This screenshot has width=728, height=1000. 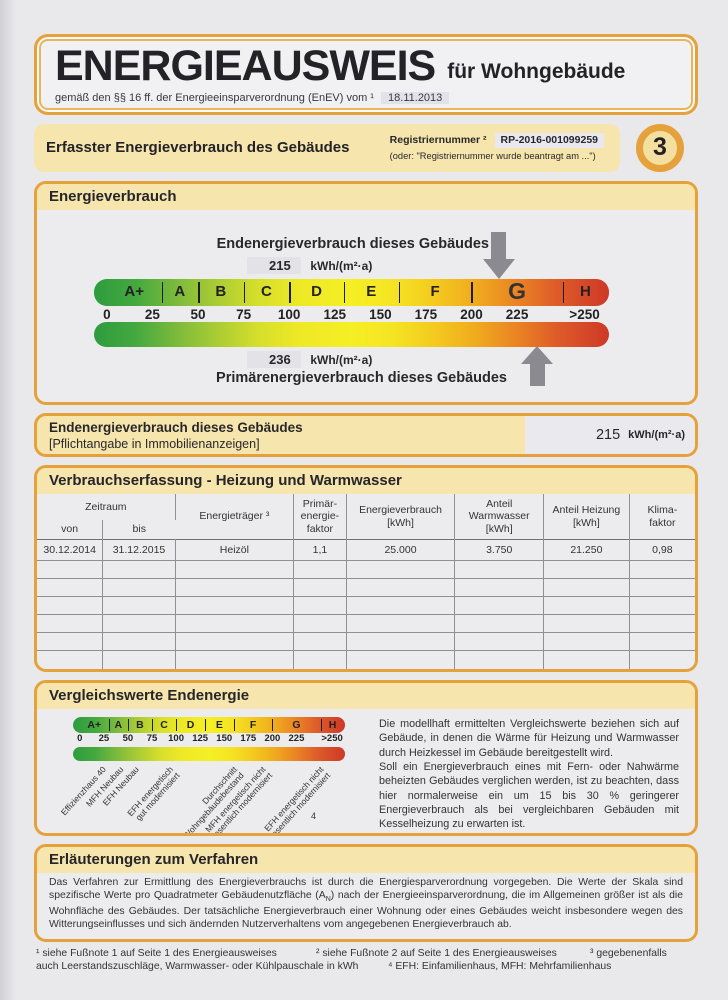 What do you see at coordinates (415, 97) in the screenshot?
I see `law-date: 18.11.2013` at bounding box center [415, 97].